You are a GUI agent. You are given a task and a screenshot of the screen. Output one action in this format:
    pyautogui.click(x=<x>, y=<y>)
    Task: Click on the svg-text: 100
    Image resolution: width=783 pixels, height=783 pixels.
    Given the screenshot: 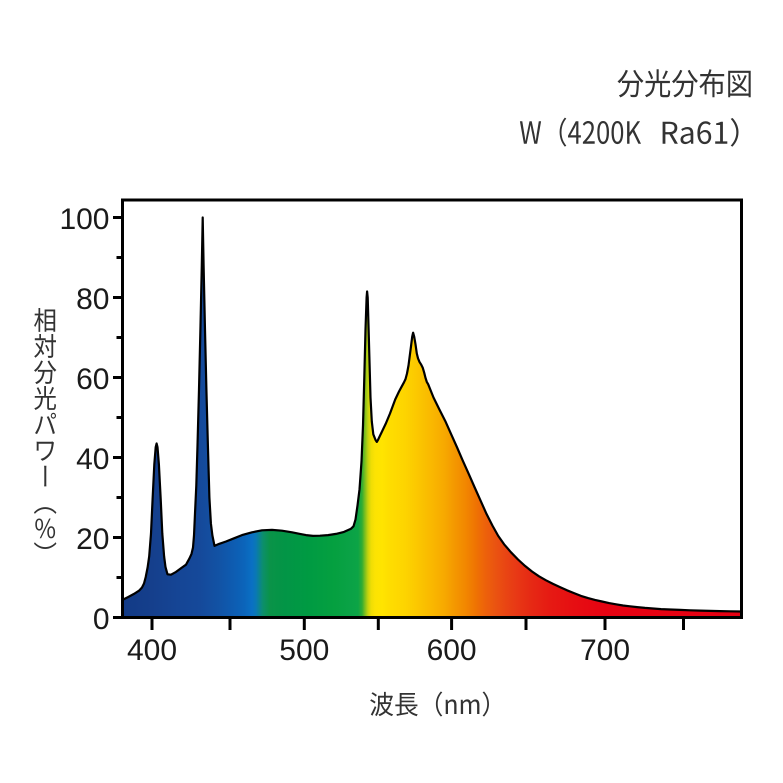 What is the action you would take?
    pyautogui.click(x=84, y=219)
    